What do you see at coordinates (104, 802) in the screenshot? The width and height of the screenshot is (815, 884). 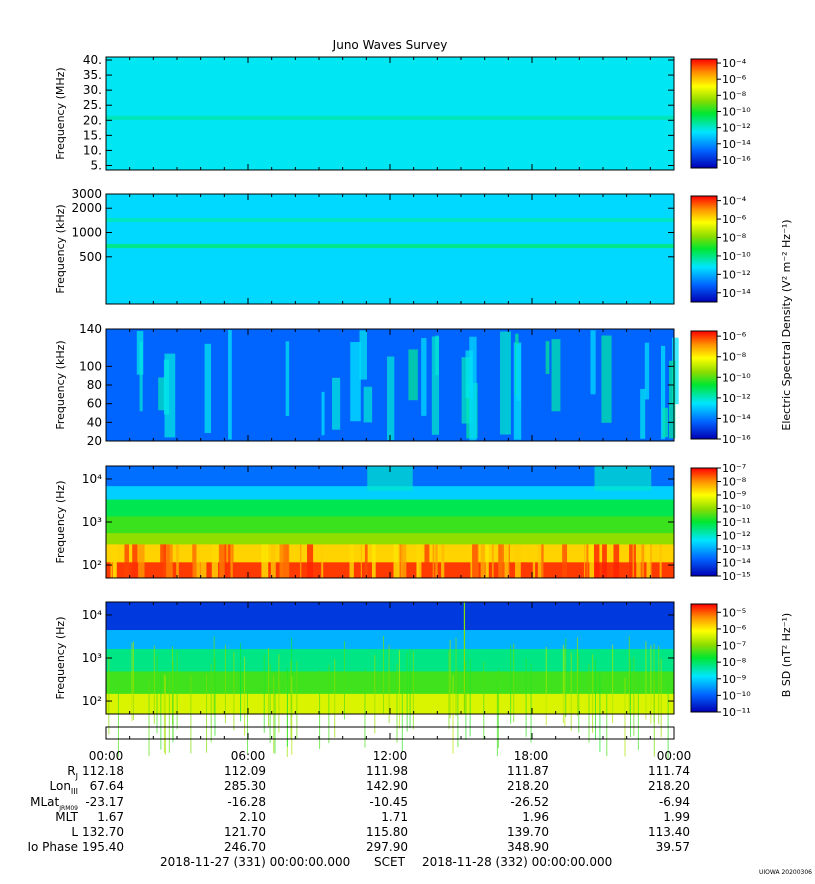 I see `ephemeris-value: -23.17` at bounding box center [104, 802].